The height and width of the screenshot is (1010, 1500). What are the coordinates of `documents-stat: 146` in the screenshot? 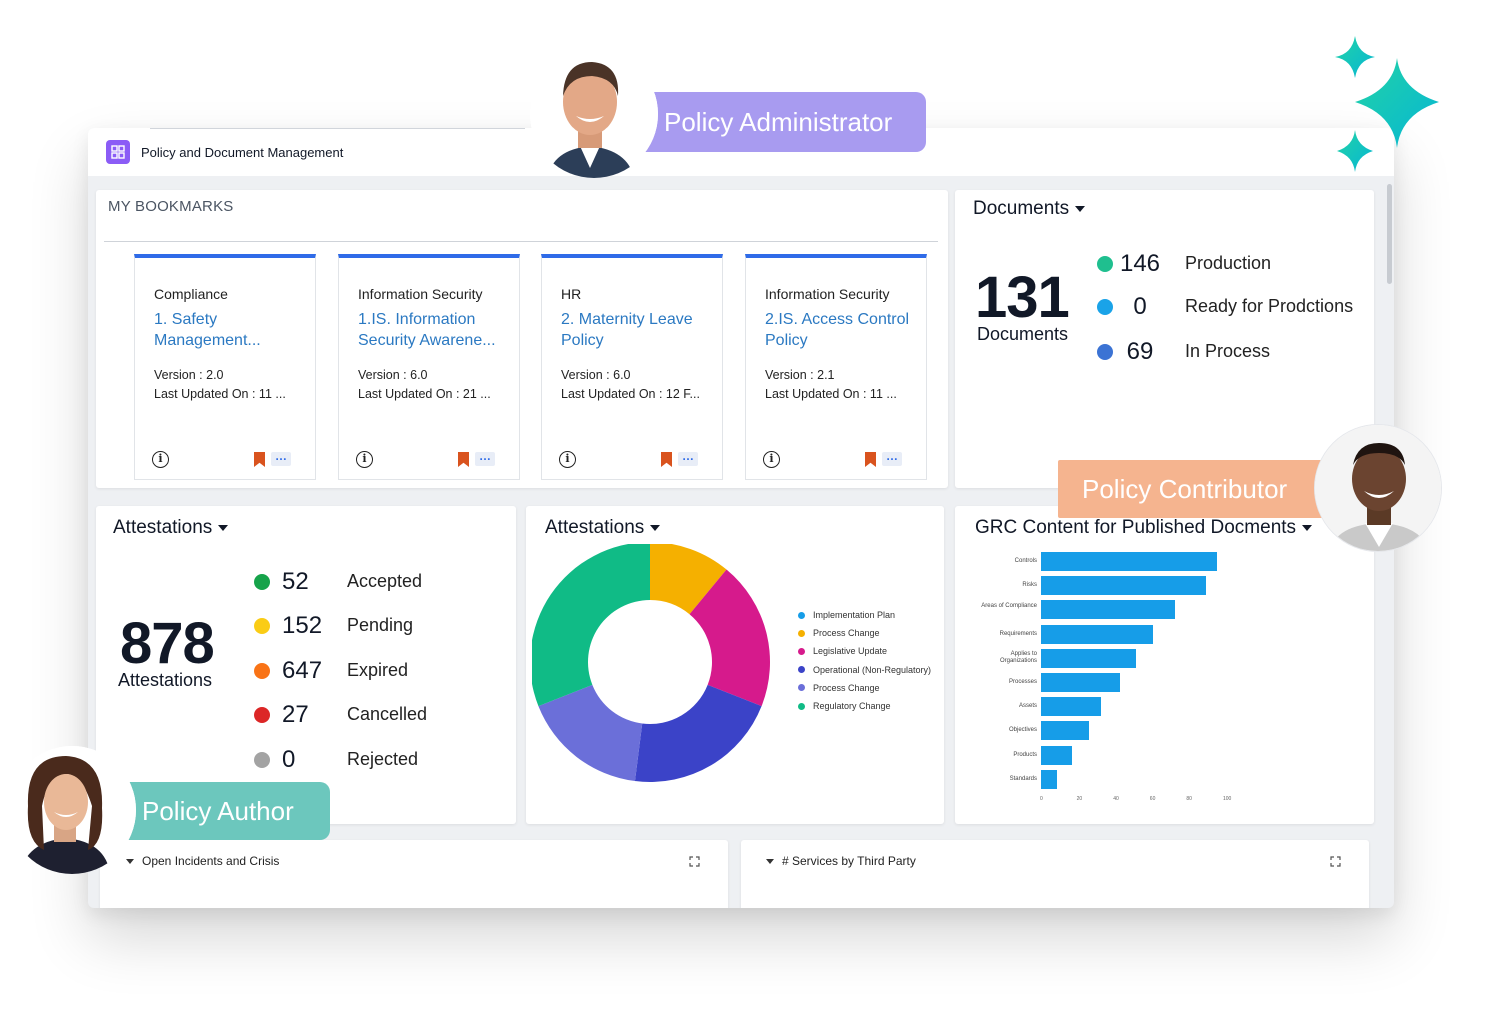 It's located at (1132, 264).